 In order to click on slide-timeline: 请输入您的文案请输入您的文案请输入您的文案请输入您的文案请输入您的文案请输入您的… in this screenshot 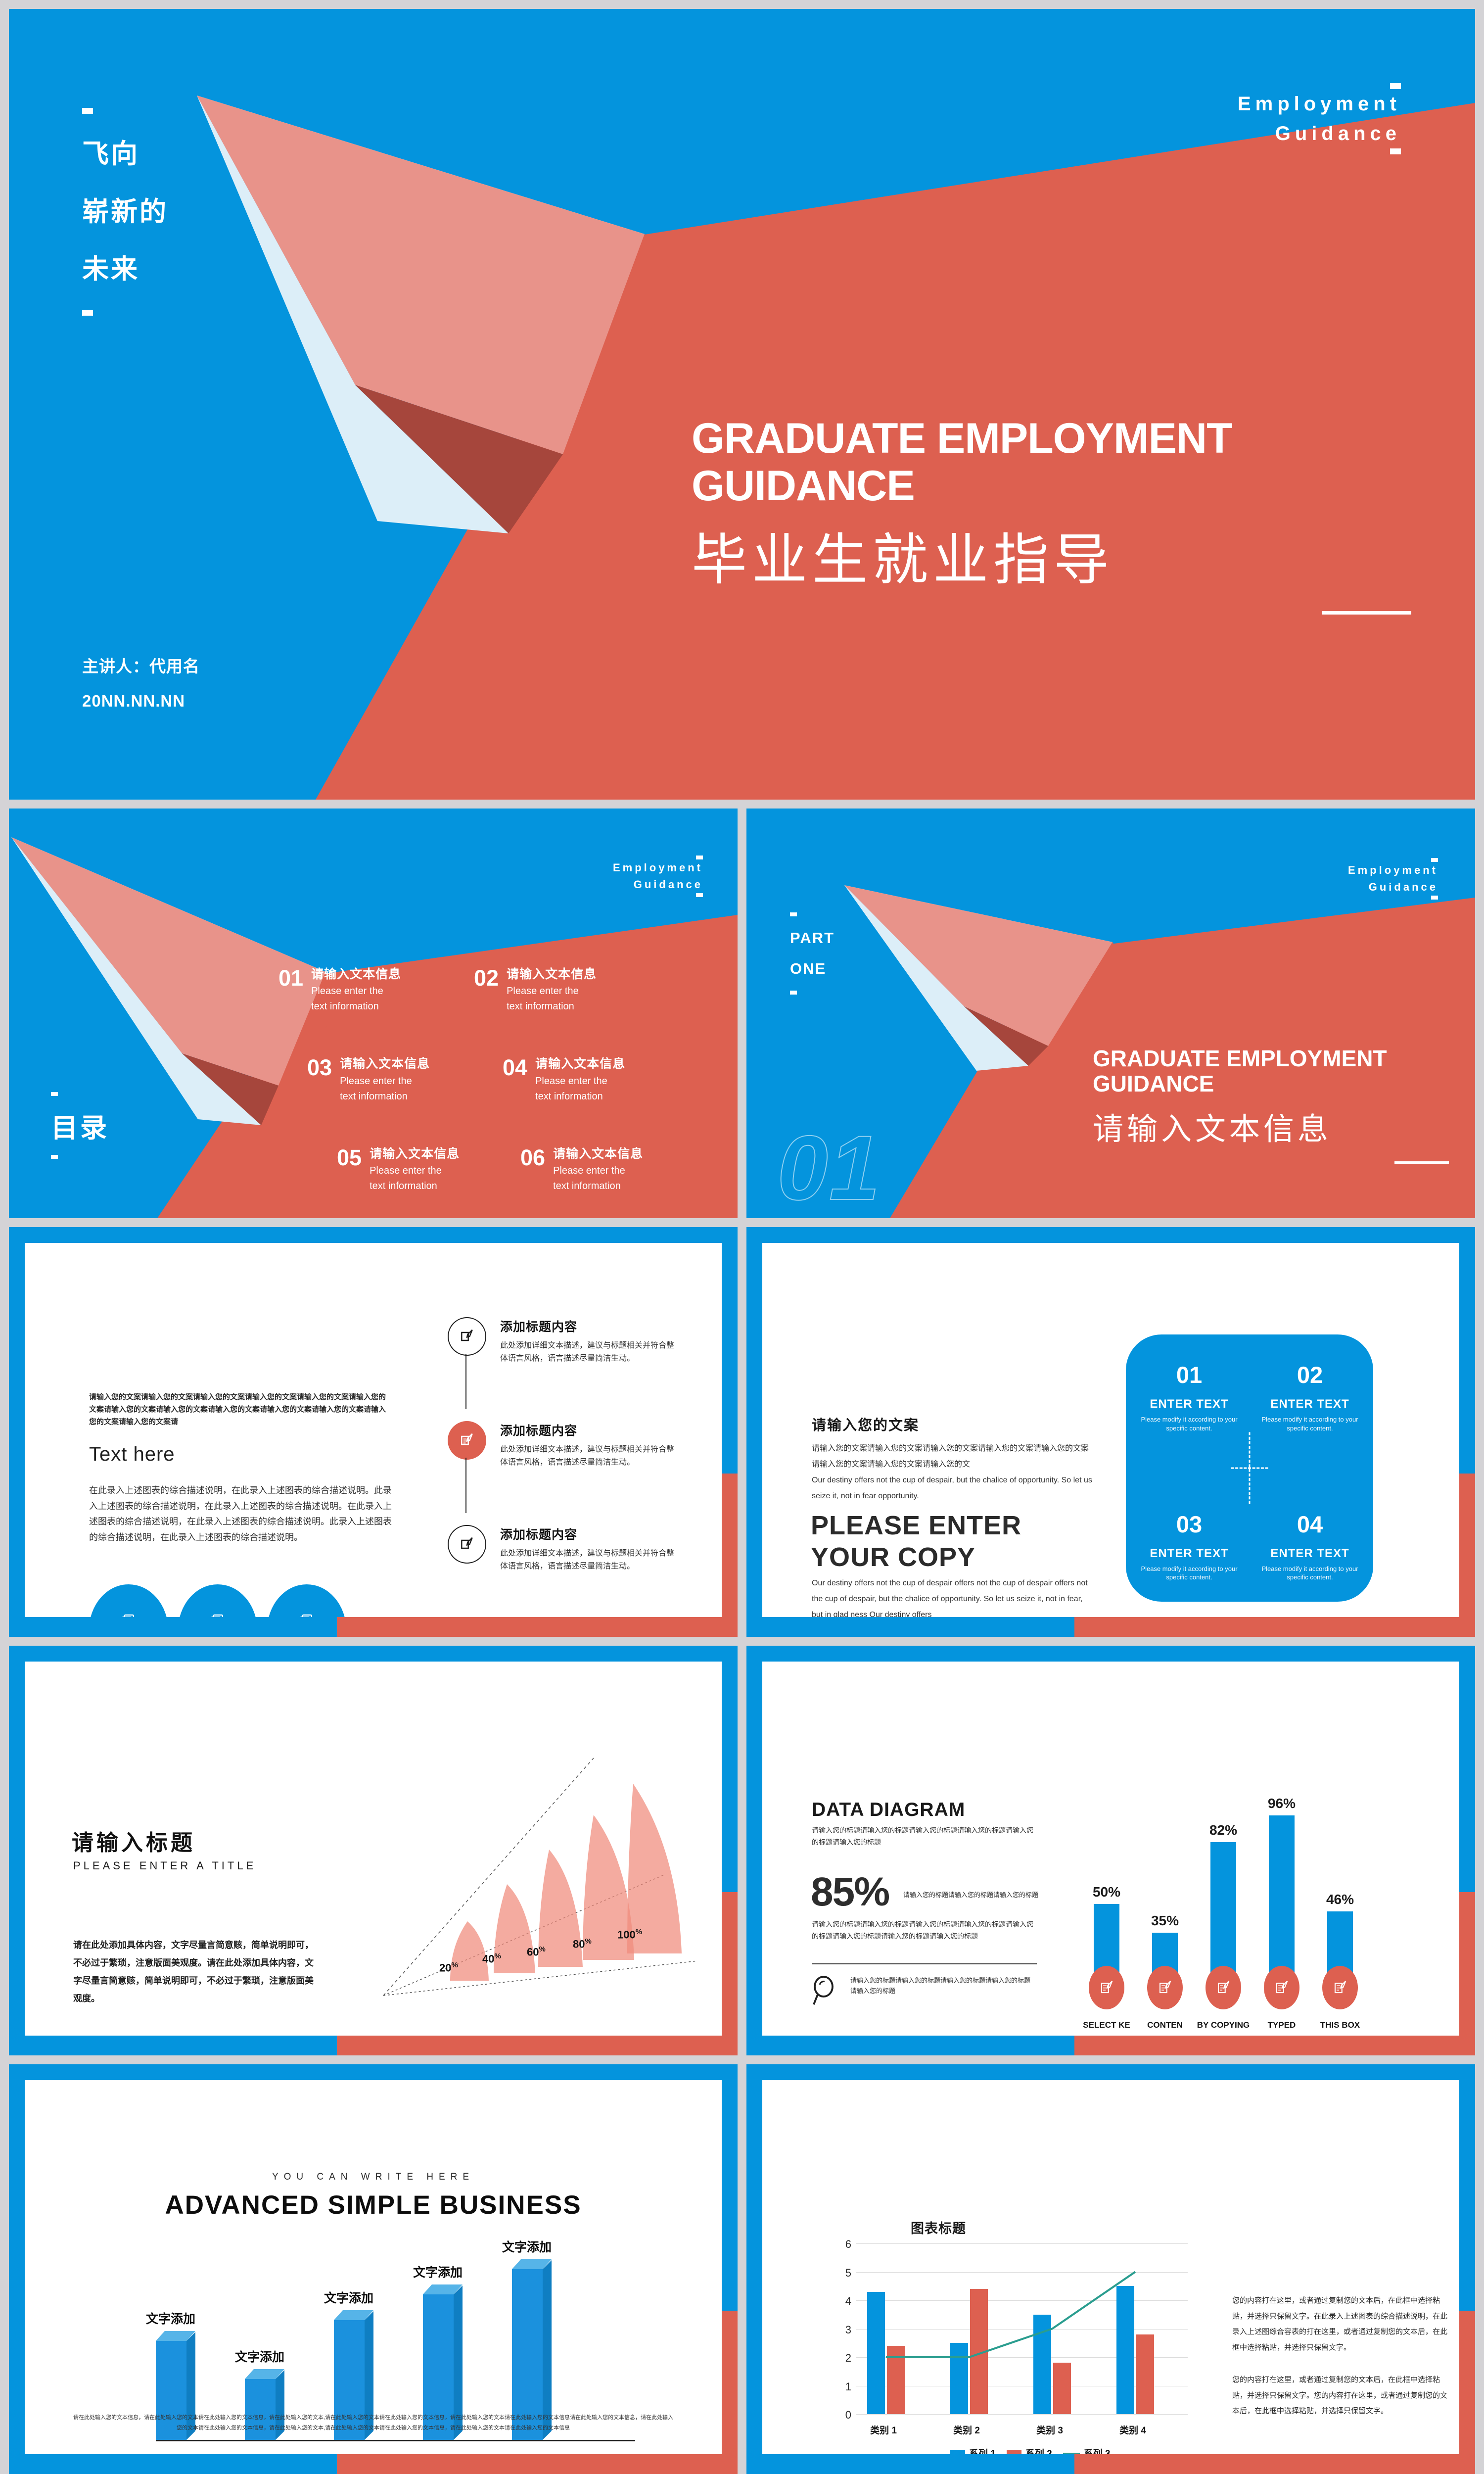, I will do `click(373, 1432)`.